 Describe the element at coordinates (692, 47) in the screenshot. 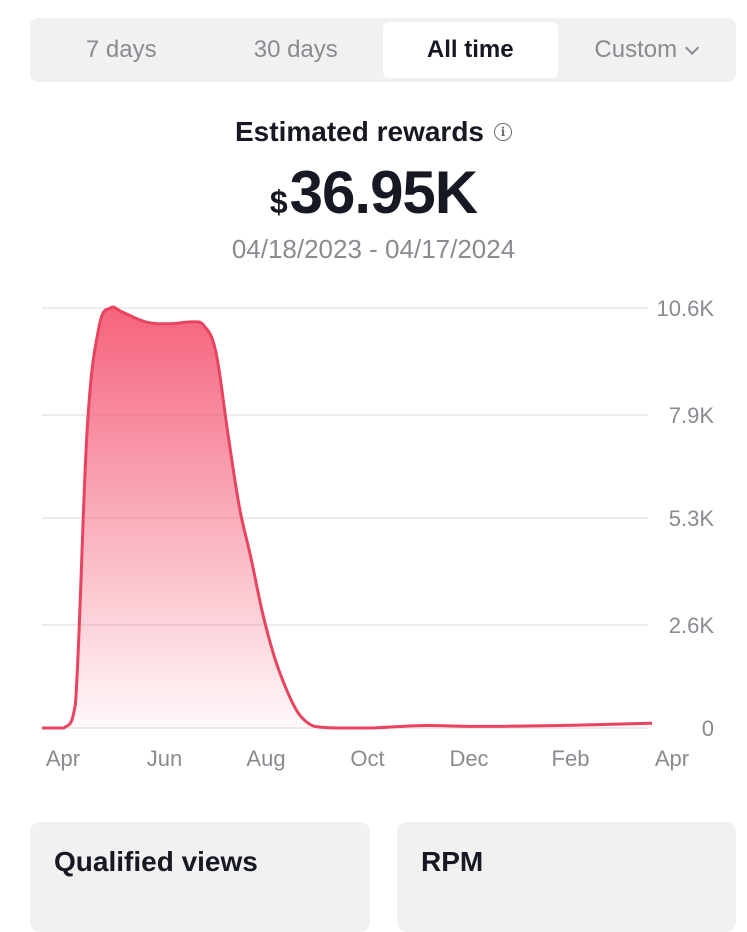

I see `chevron-down-icon` at that location.